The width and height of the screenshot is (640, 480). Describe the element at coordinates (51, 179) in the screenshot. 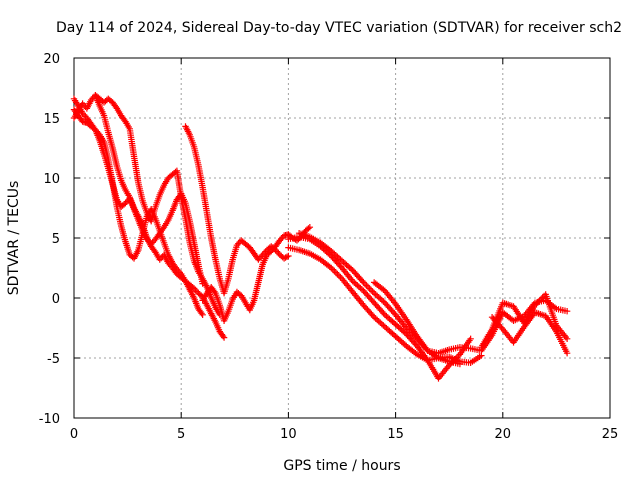

I see `y-tick-label: 10` at that location.